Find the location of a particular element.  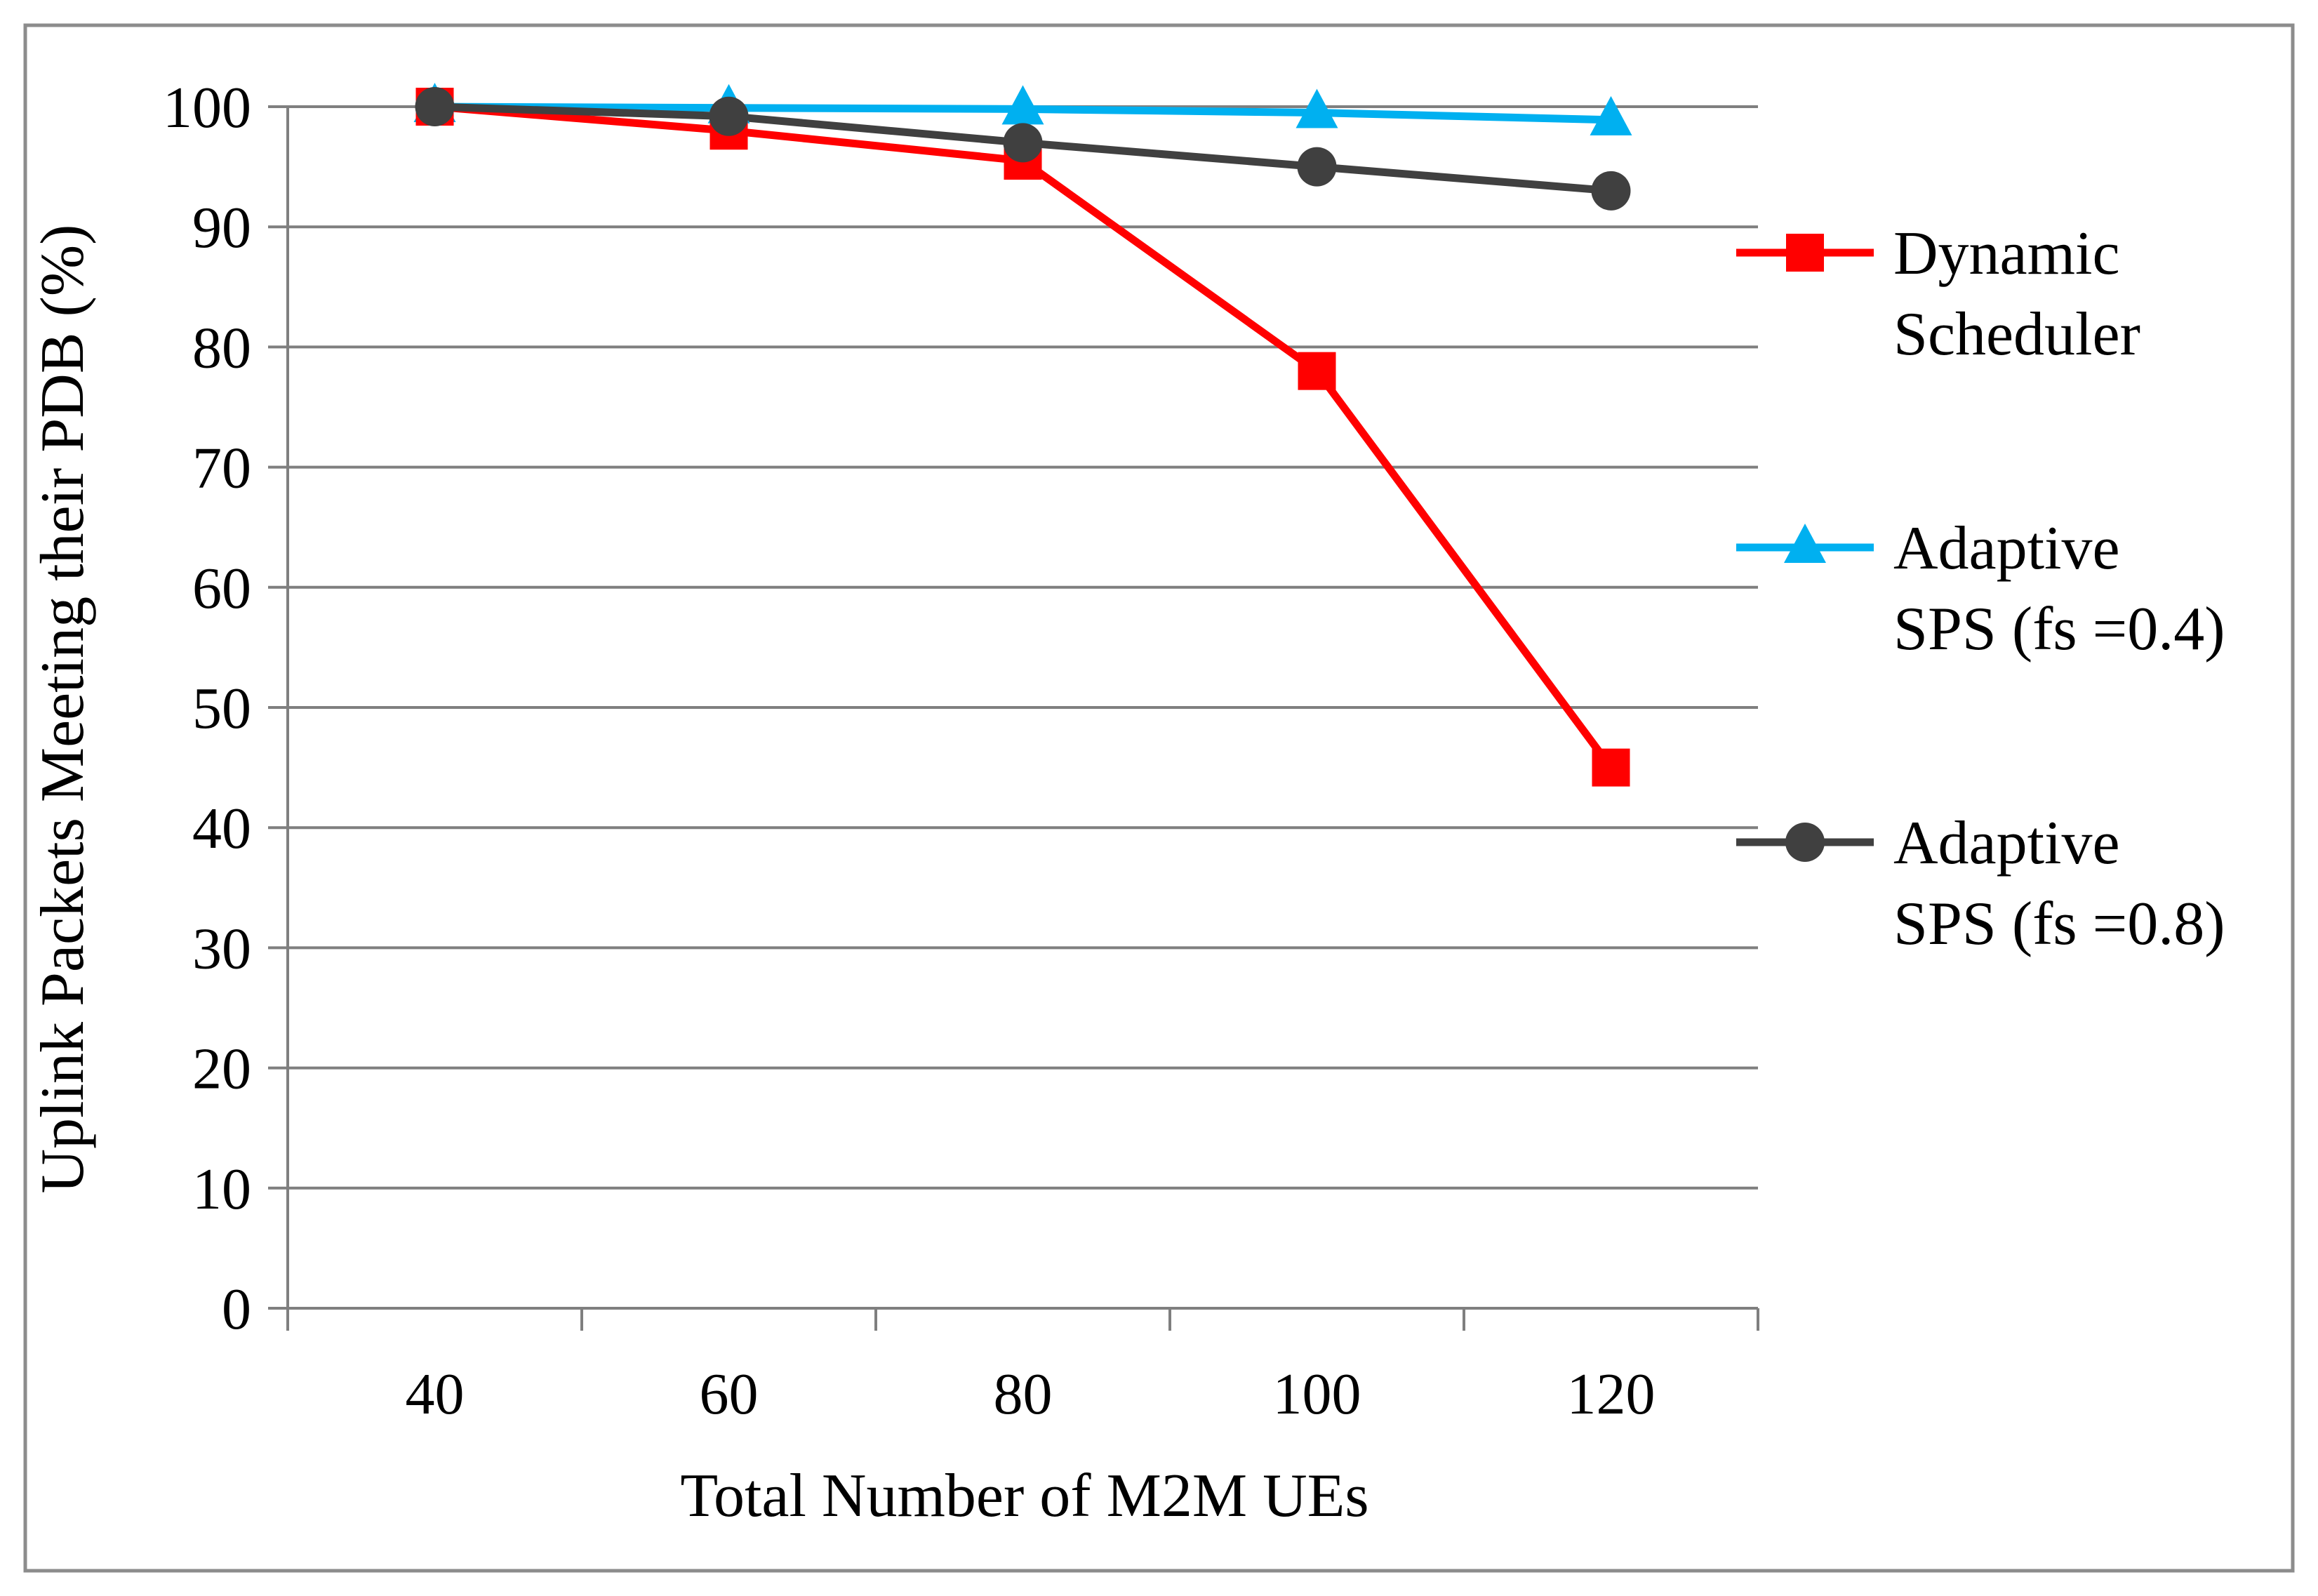

y-tick-label: 50 is located at coordinates (221, 708).